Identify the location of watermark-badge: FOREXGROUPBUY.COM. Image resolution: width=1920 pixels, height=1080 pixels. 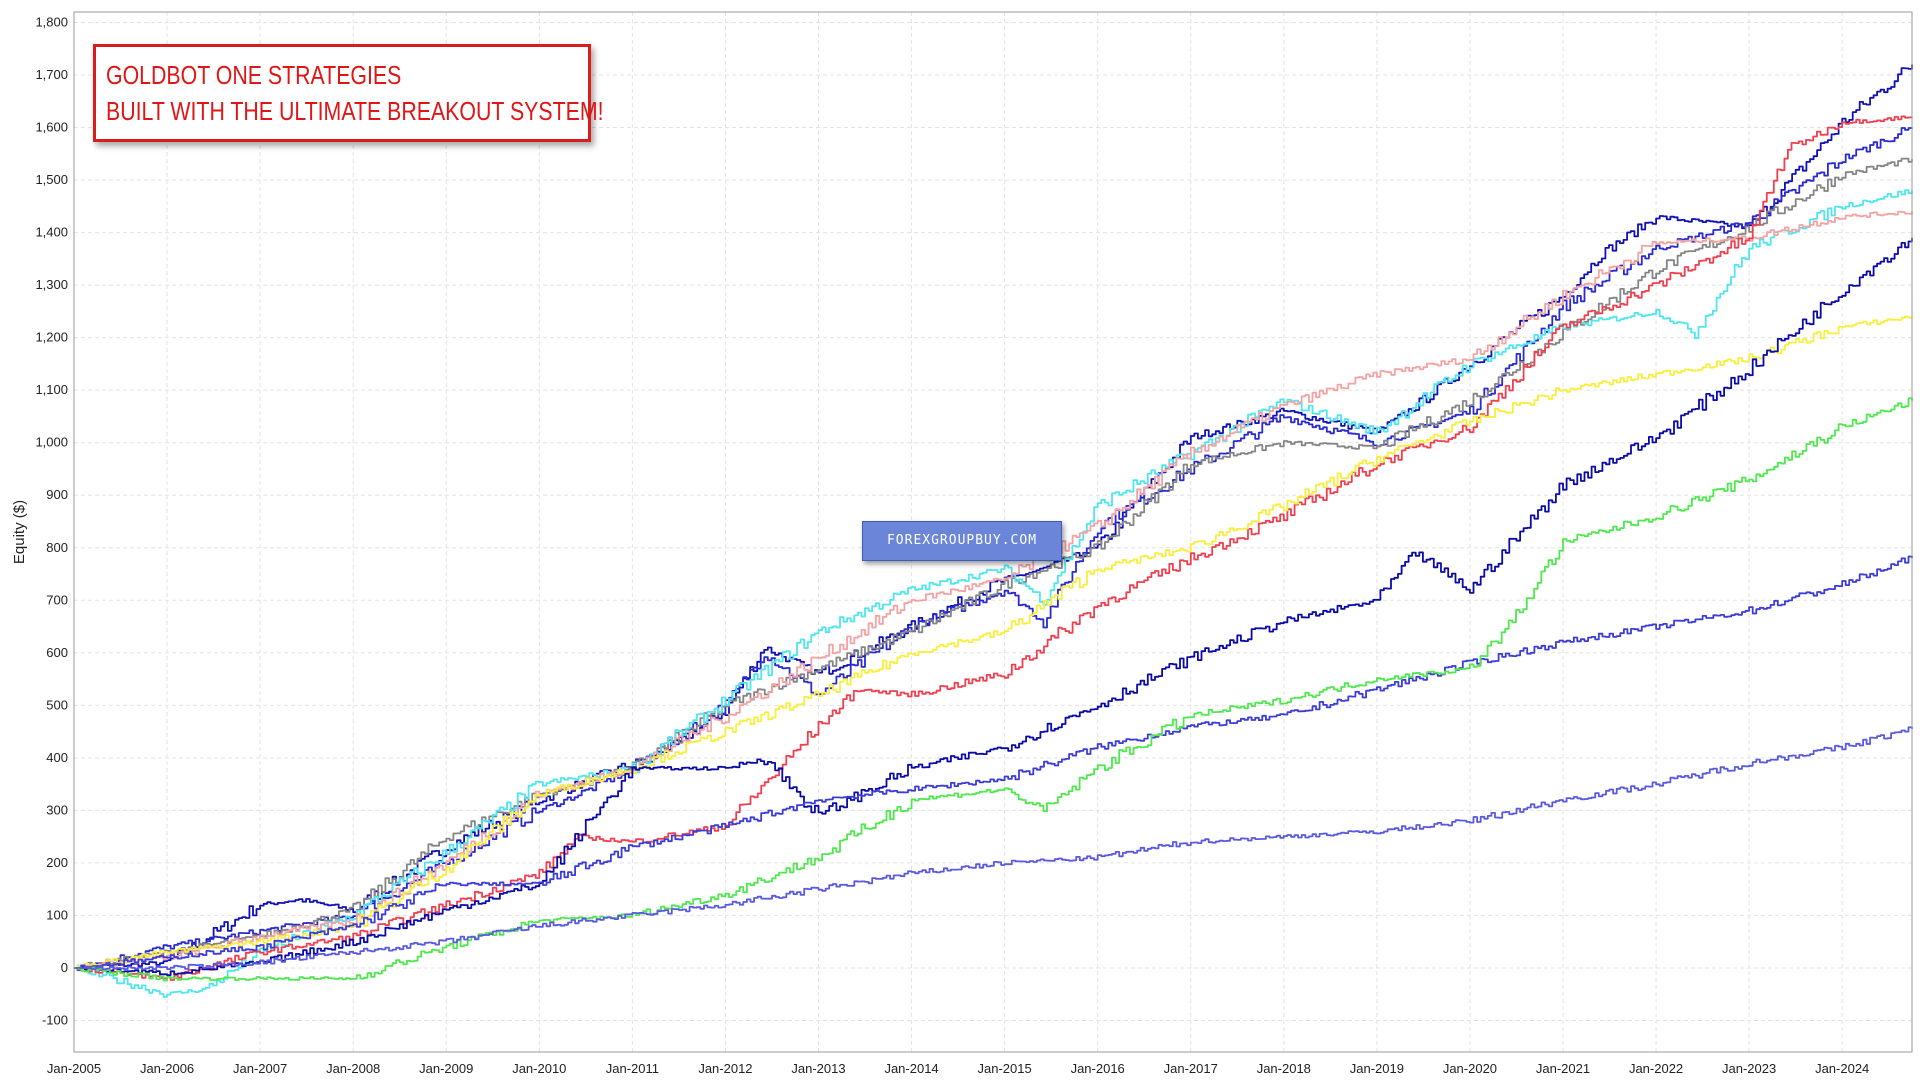
(962, 541).